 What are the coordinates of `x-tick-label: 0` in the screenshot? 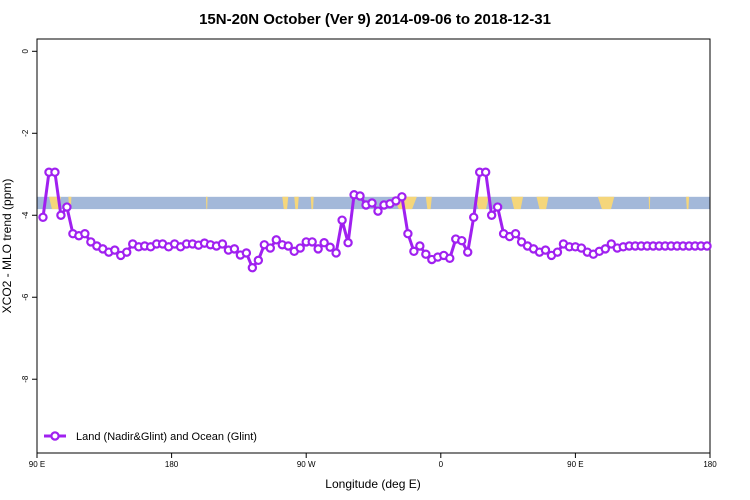 It's located at (441, 464).